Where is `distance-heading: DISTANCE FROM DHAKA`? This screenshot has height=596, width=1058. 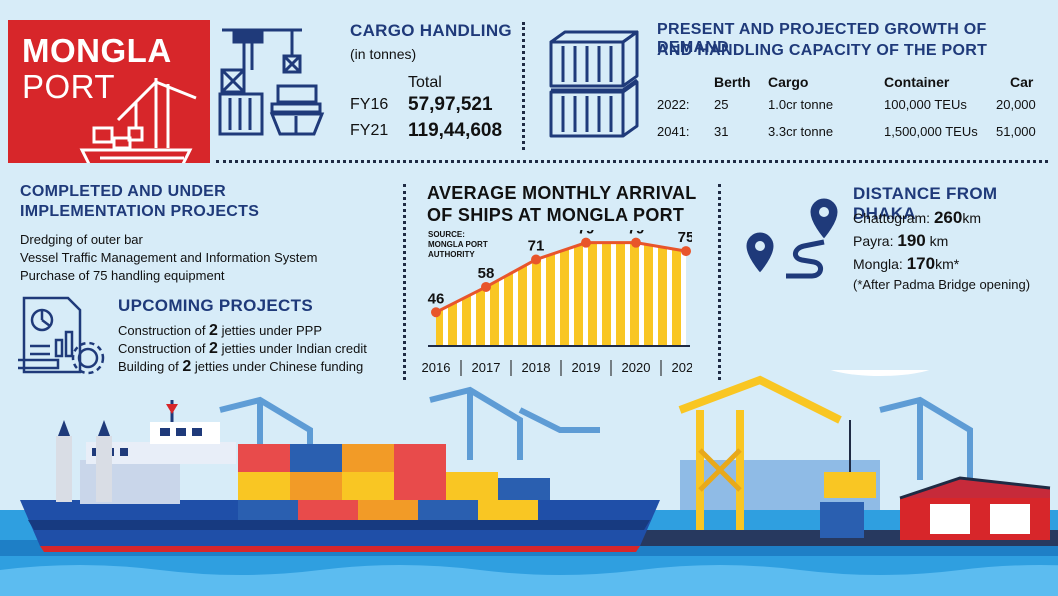 distance-heading: DISTANCE FROM DHAKA is located at coordinates (925, 203).